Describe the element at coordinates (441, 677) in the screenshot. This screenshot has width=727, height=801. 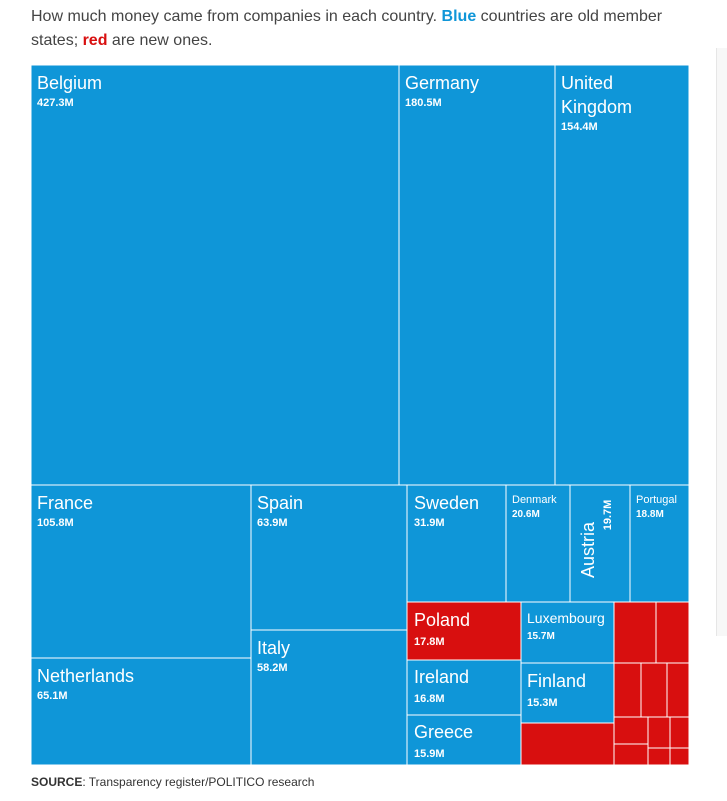
I see `tile-label-ireland: Ireland` at that location.